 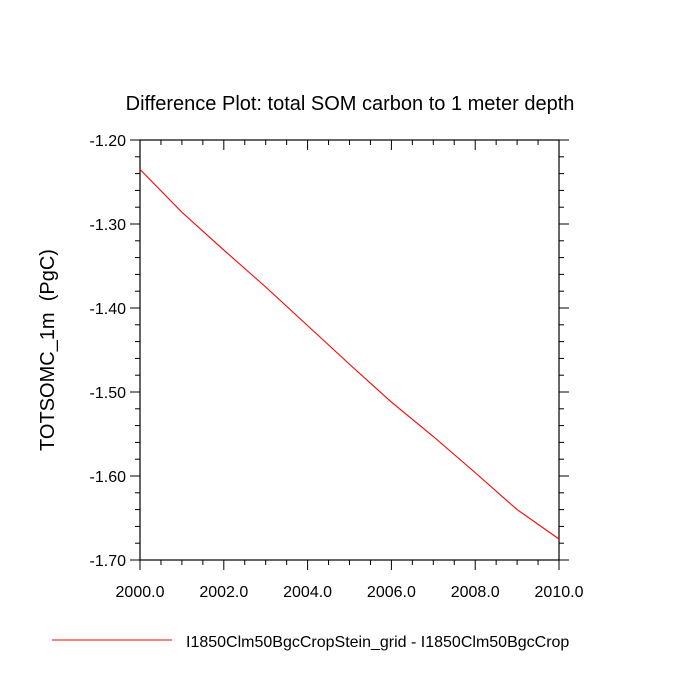 What do you see at coordinates (108, 141) in the screenshot?
I see `y-tick-label: -1.20` at bounding box center [108, 141].